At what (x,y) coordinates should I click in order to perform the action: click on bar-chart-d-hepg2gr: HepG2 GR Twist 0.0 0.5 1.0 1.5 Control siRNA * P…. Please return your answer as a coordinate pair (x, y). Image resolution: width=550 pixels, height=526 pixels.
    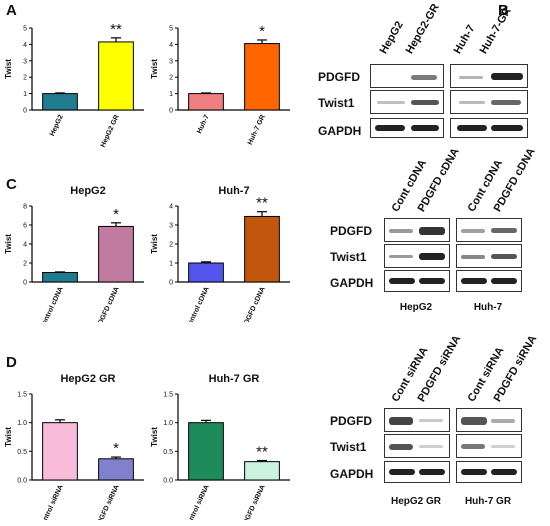
    Looking at the image, I should click on (74, 446).